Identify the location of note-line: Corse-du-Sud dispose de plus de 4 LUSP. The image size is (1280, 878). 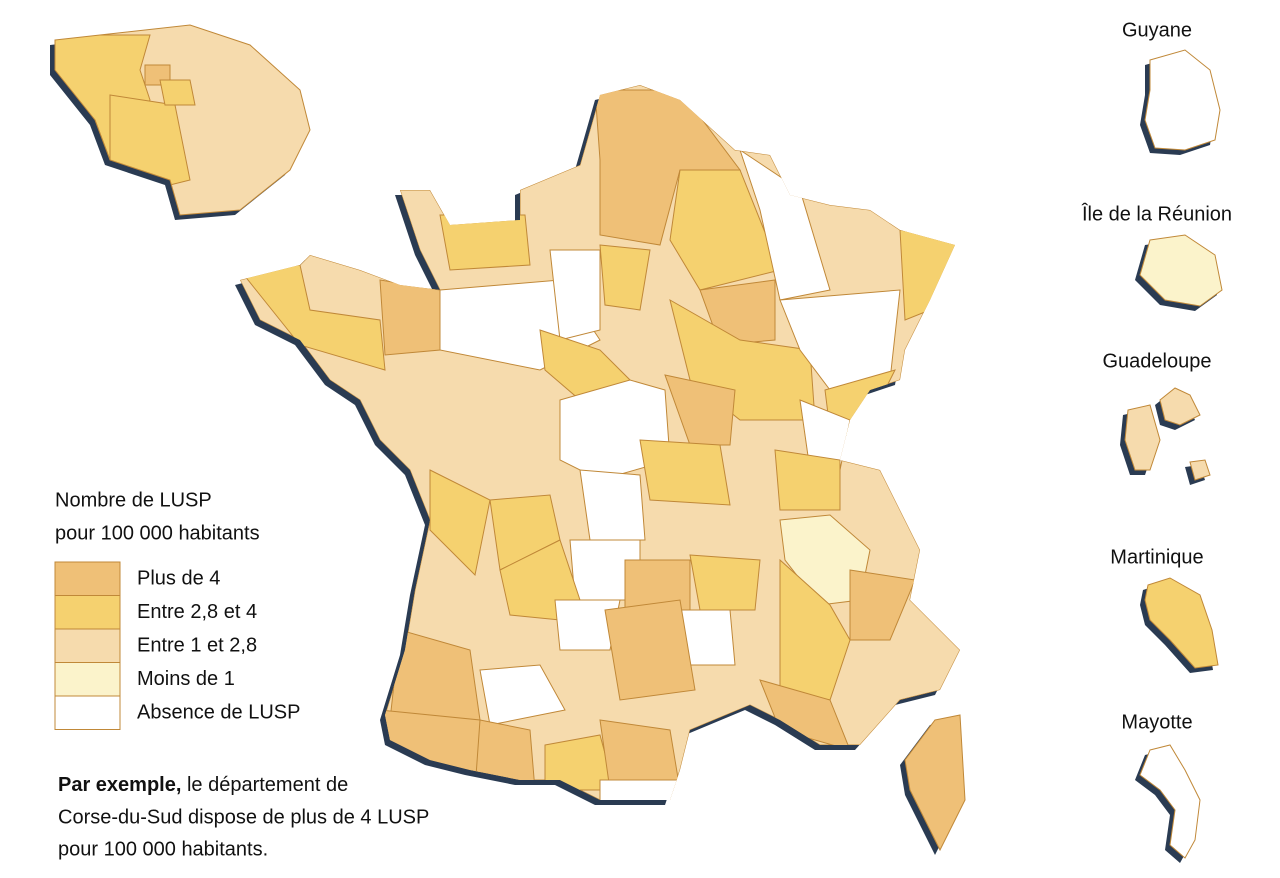
(243, 817).